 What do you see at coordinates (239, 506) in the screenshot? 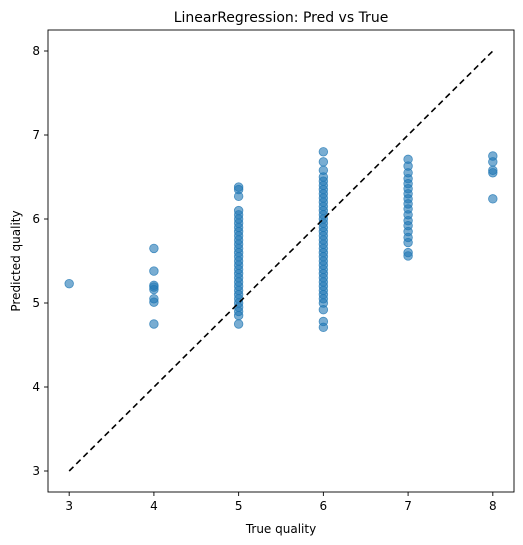
I see `x-tick-label: 5` at bounding box center [239, 506].